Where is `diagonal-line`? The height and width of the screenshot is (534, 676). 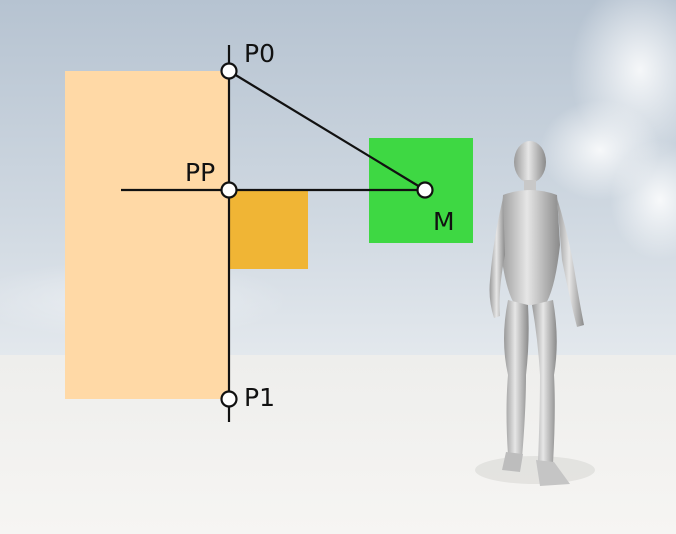 diagonal-line is located at coordinates (327, 130).